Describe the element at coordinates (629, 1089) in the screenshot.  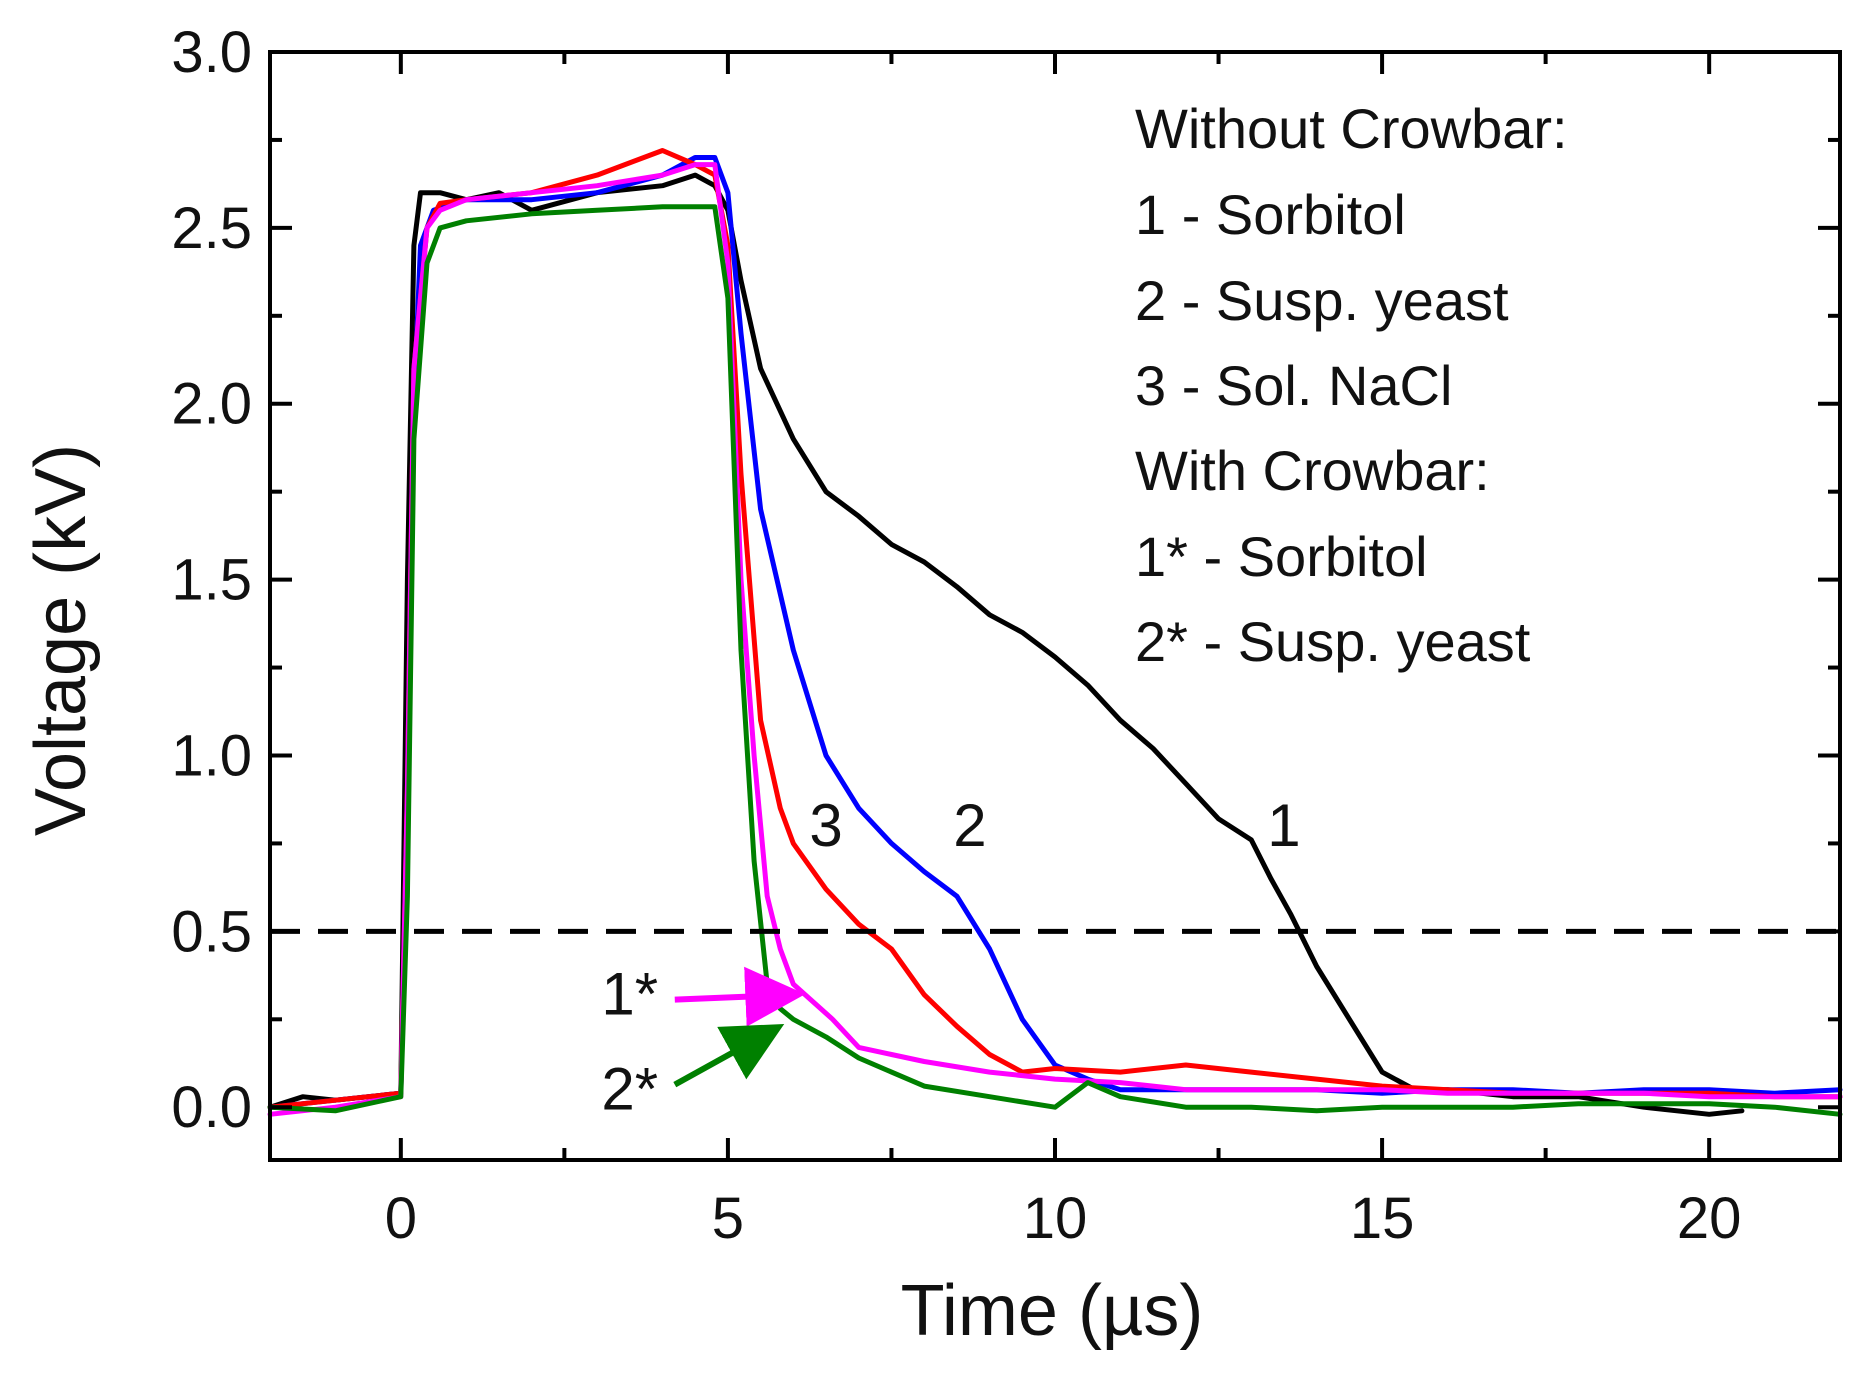
I see `curve-label-5: 2*` at that location.